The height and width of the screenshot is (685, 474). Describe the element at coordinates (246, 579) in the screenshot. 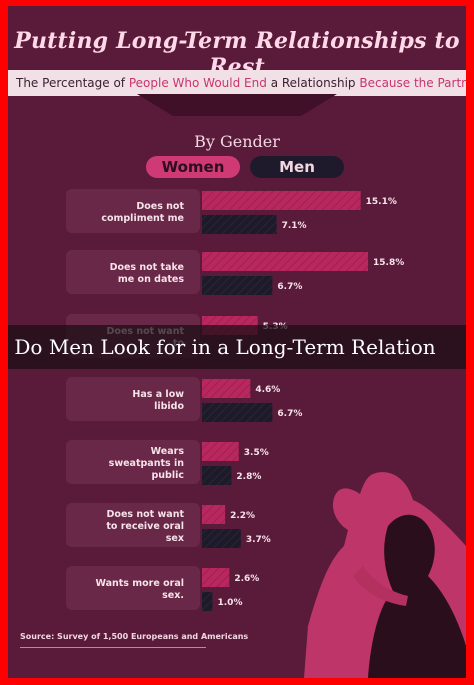

I see `value-label-women: 2.6%` at that location.